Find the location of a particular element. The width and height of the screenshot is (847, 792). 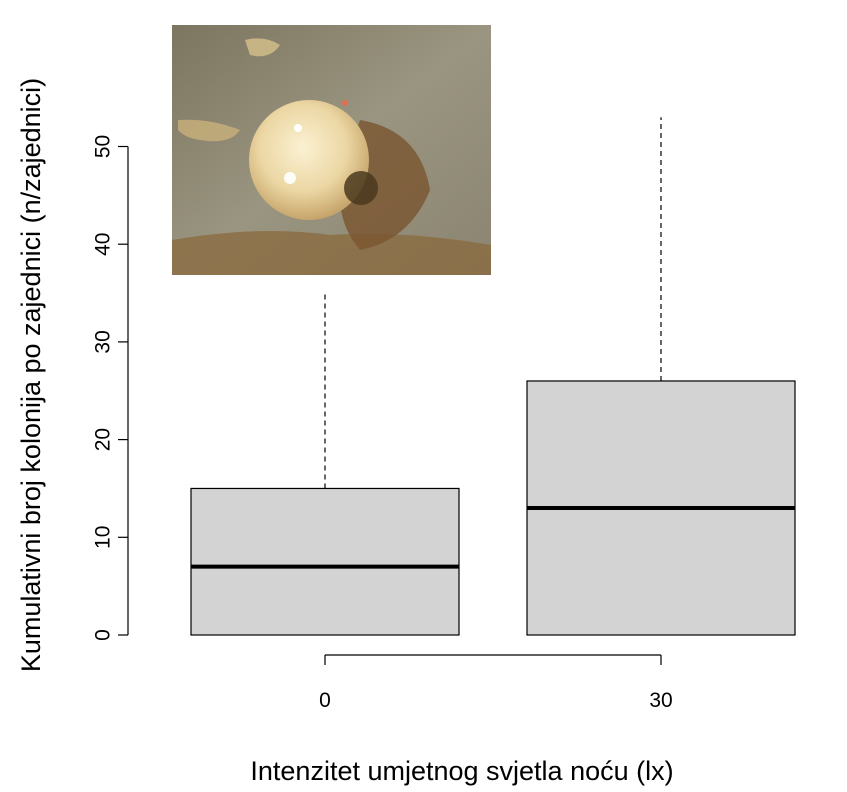

x-tick-label: 30 is located at coordinates (660, 700).